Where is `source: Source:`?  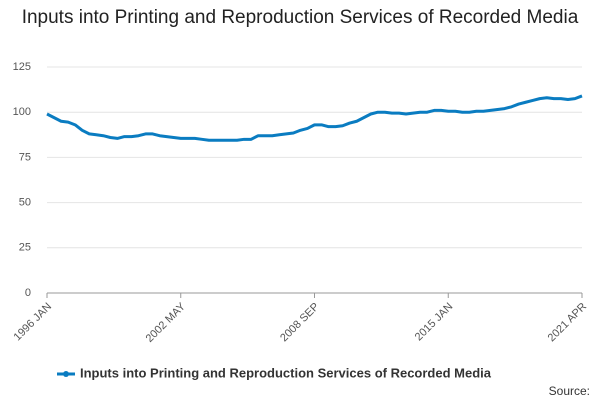 source: Source: is located at coordinates (569, 391).